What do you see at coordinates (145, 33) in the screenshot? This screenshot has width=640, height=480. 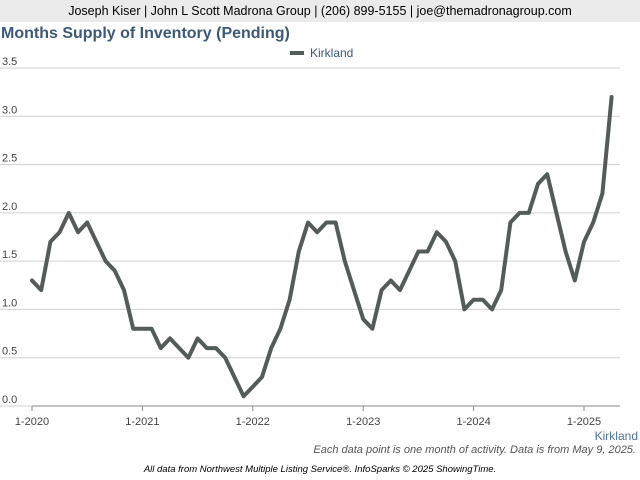 I see `chart-title: Months Supply of Inventory (Pending)` at bounding box center [145, 33].